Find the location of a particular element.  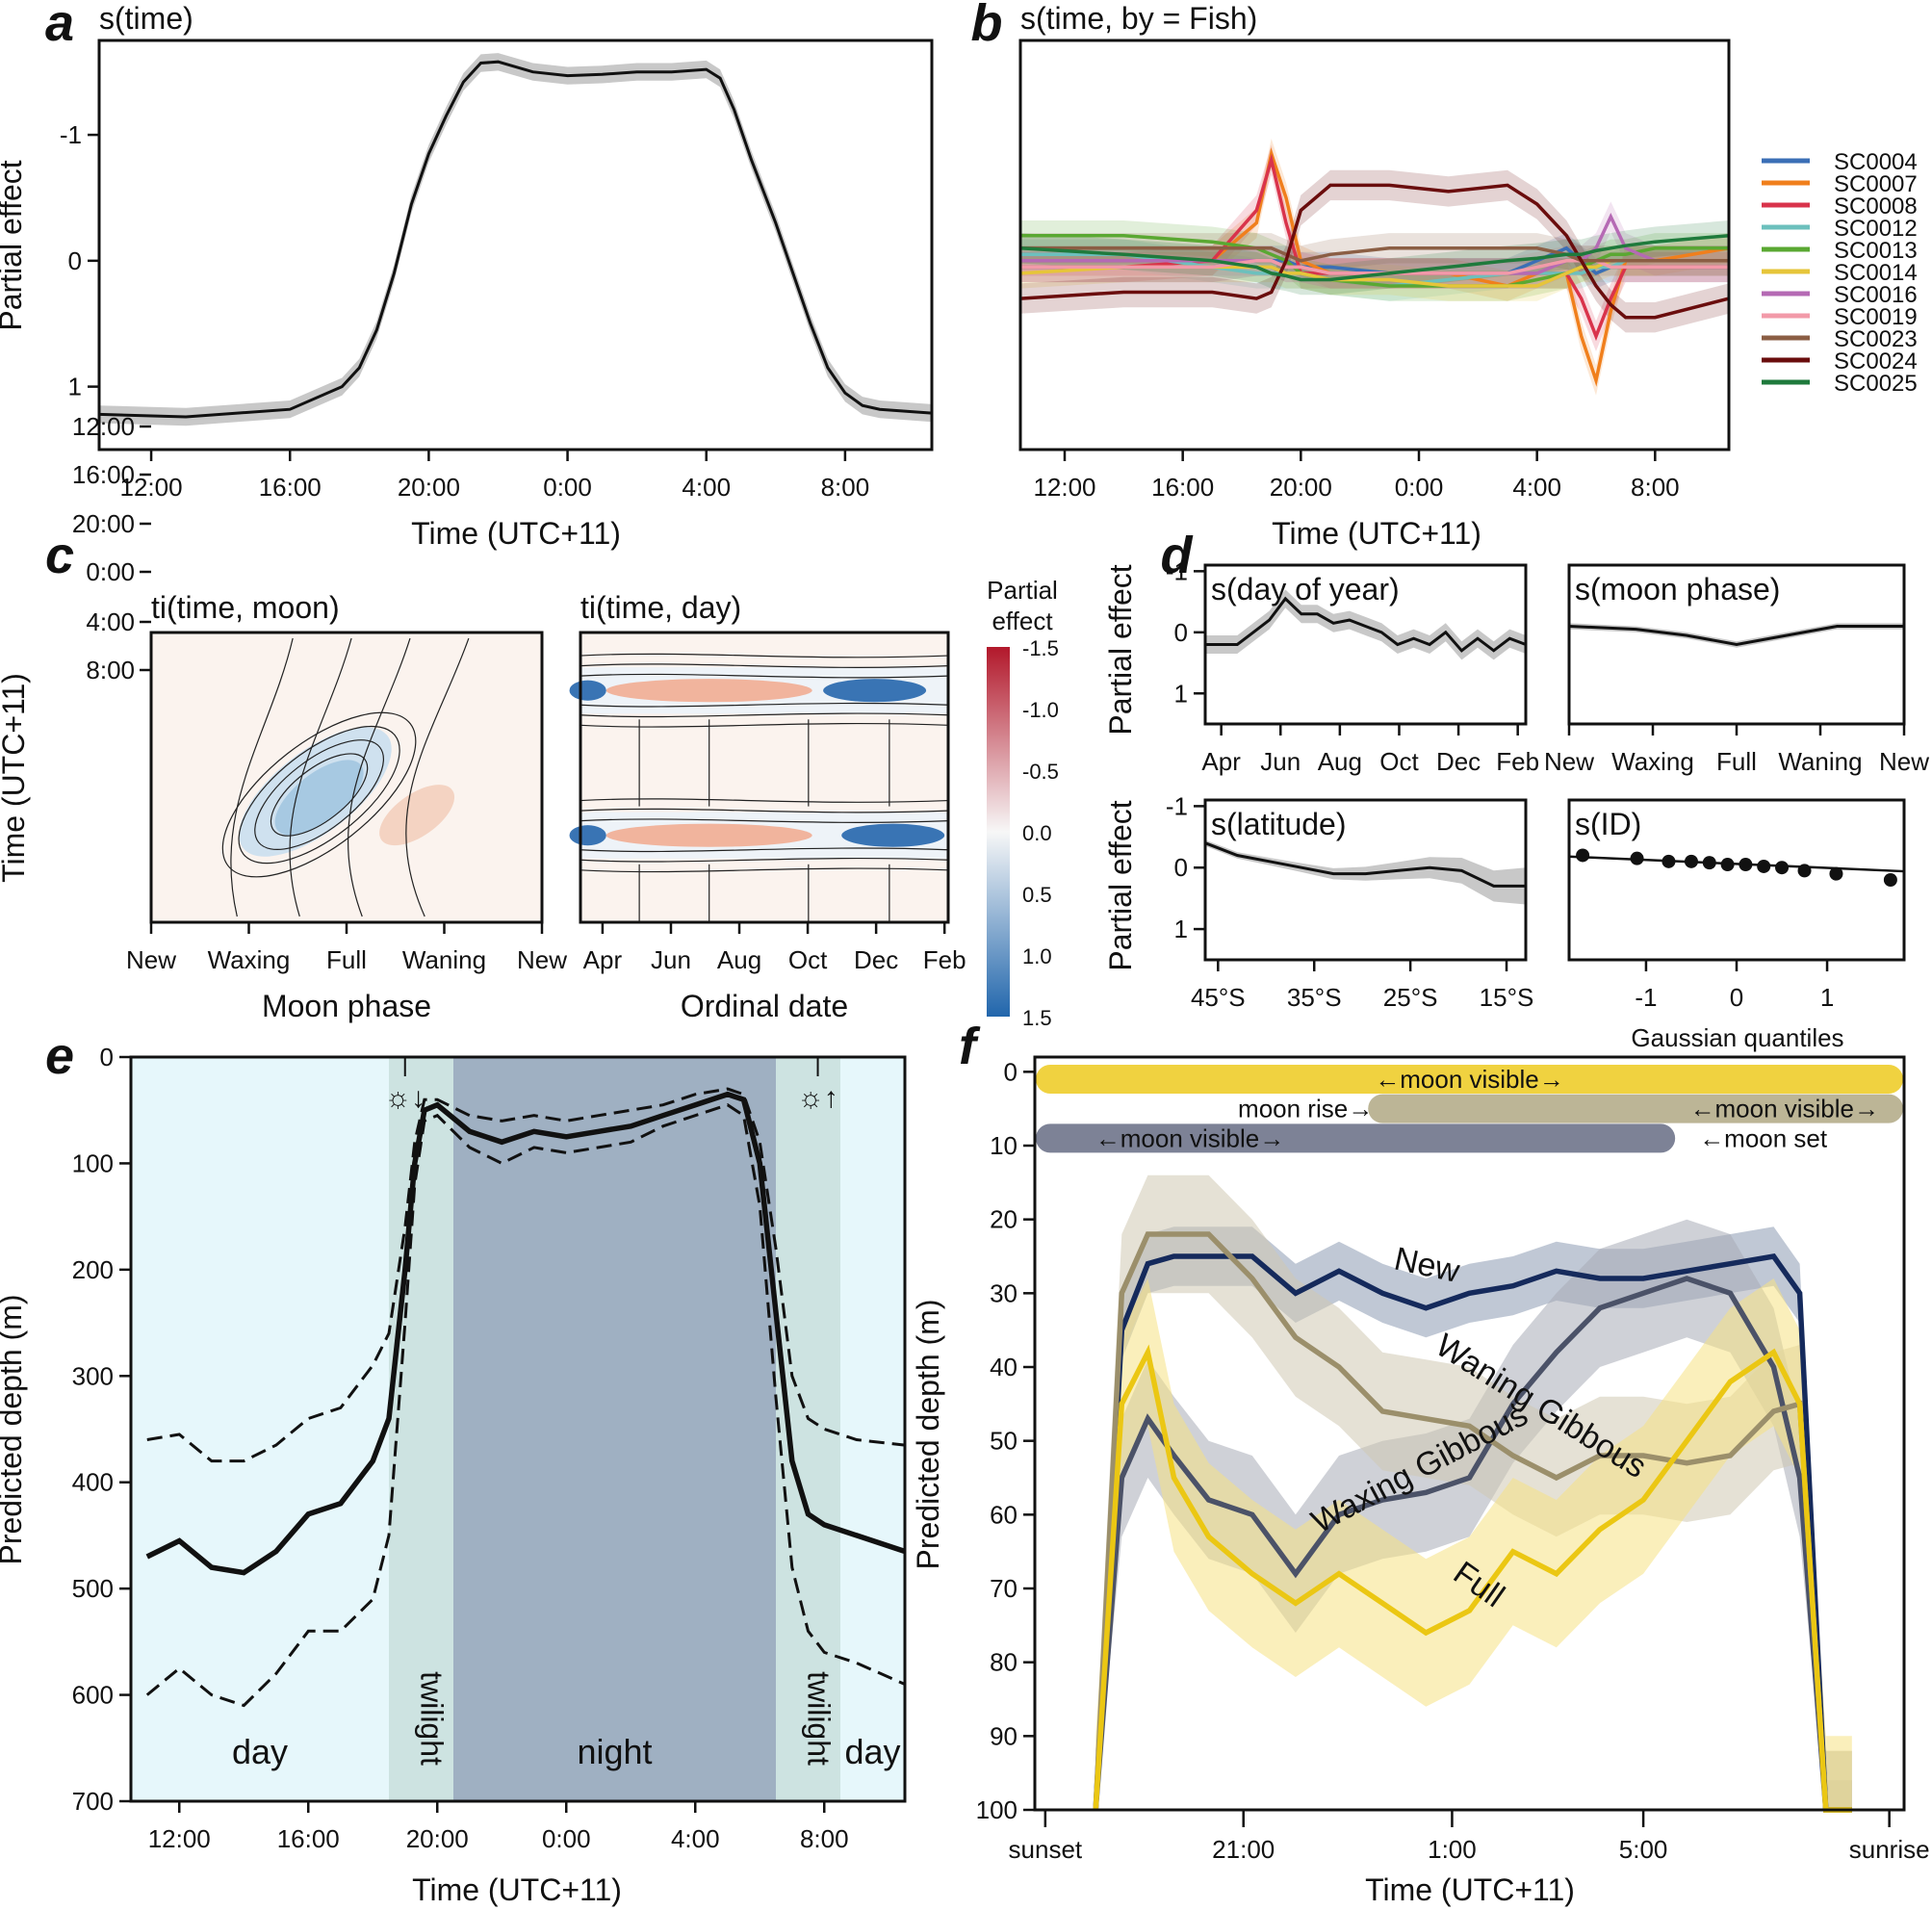

legend-entry: SC0023 is located at coordinates (1876, 339).